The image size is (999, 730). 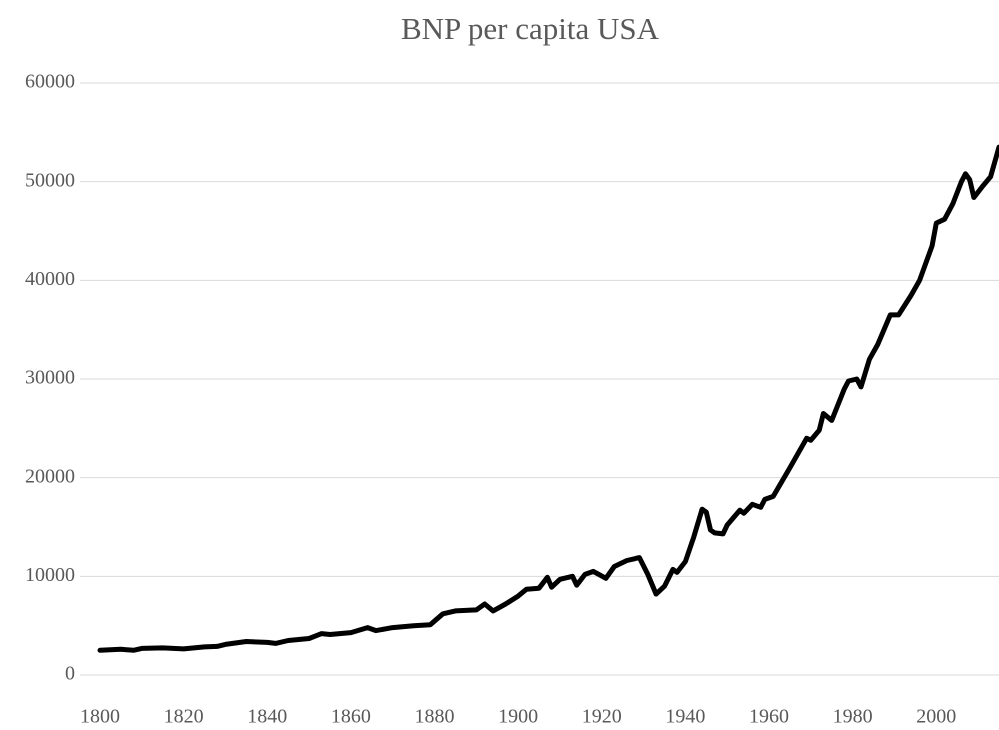 What do you see at coordinates (50, 82) in the screenshot?
I see `y-tick-label: 60000` at bounding box center [50, 82].